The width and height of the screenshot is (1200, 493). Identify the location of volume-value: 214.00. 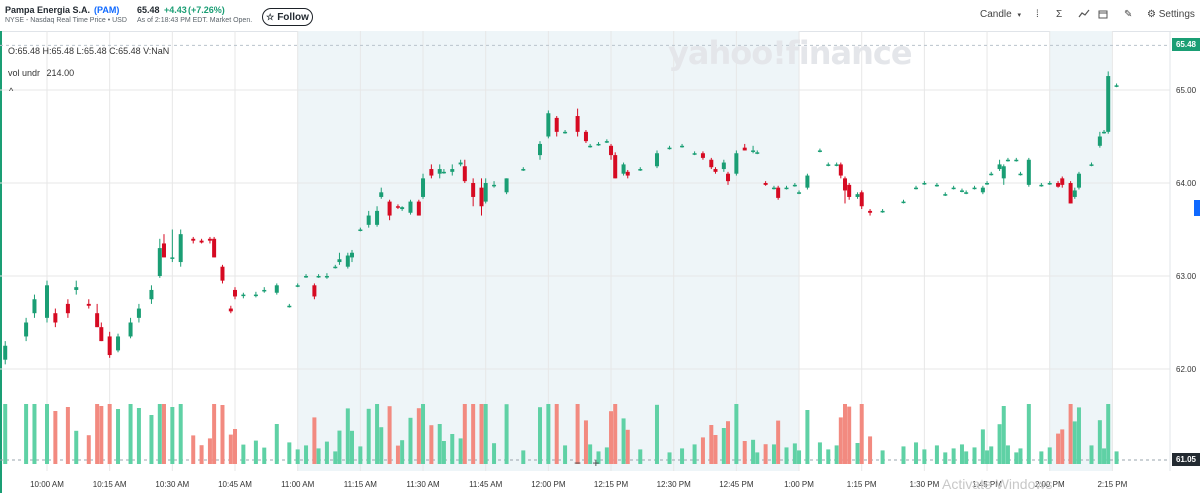
(60, 73).